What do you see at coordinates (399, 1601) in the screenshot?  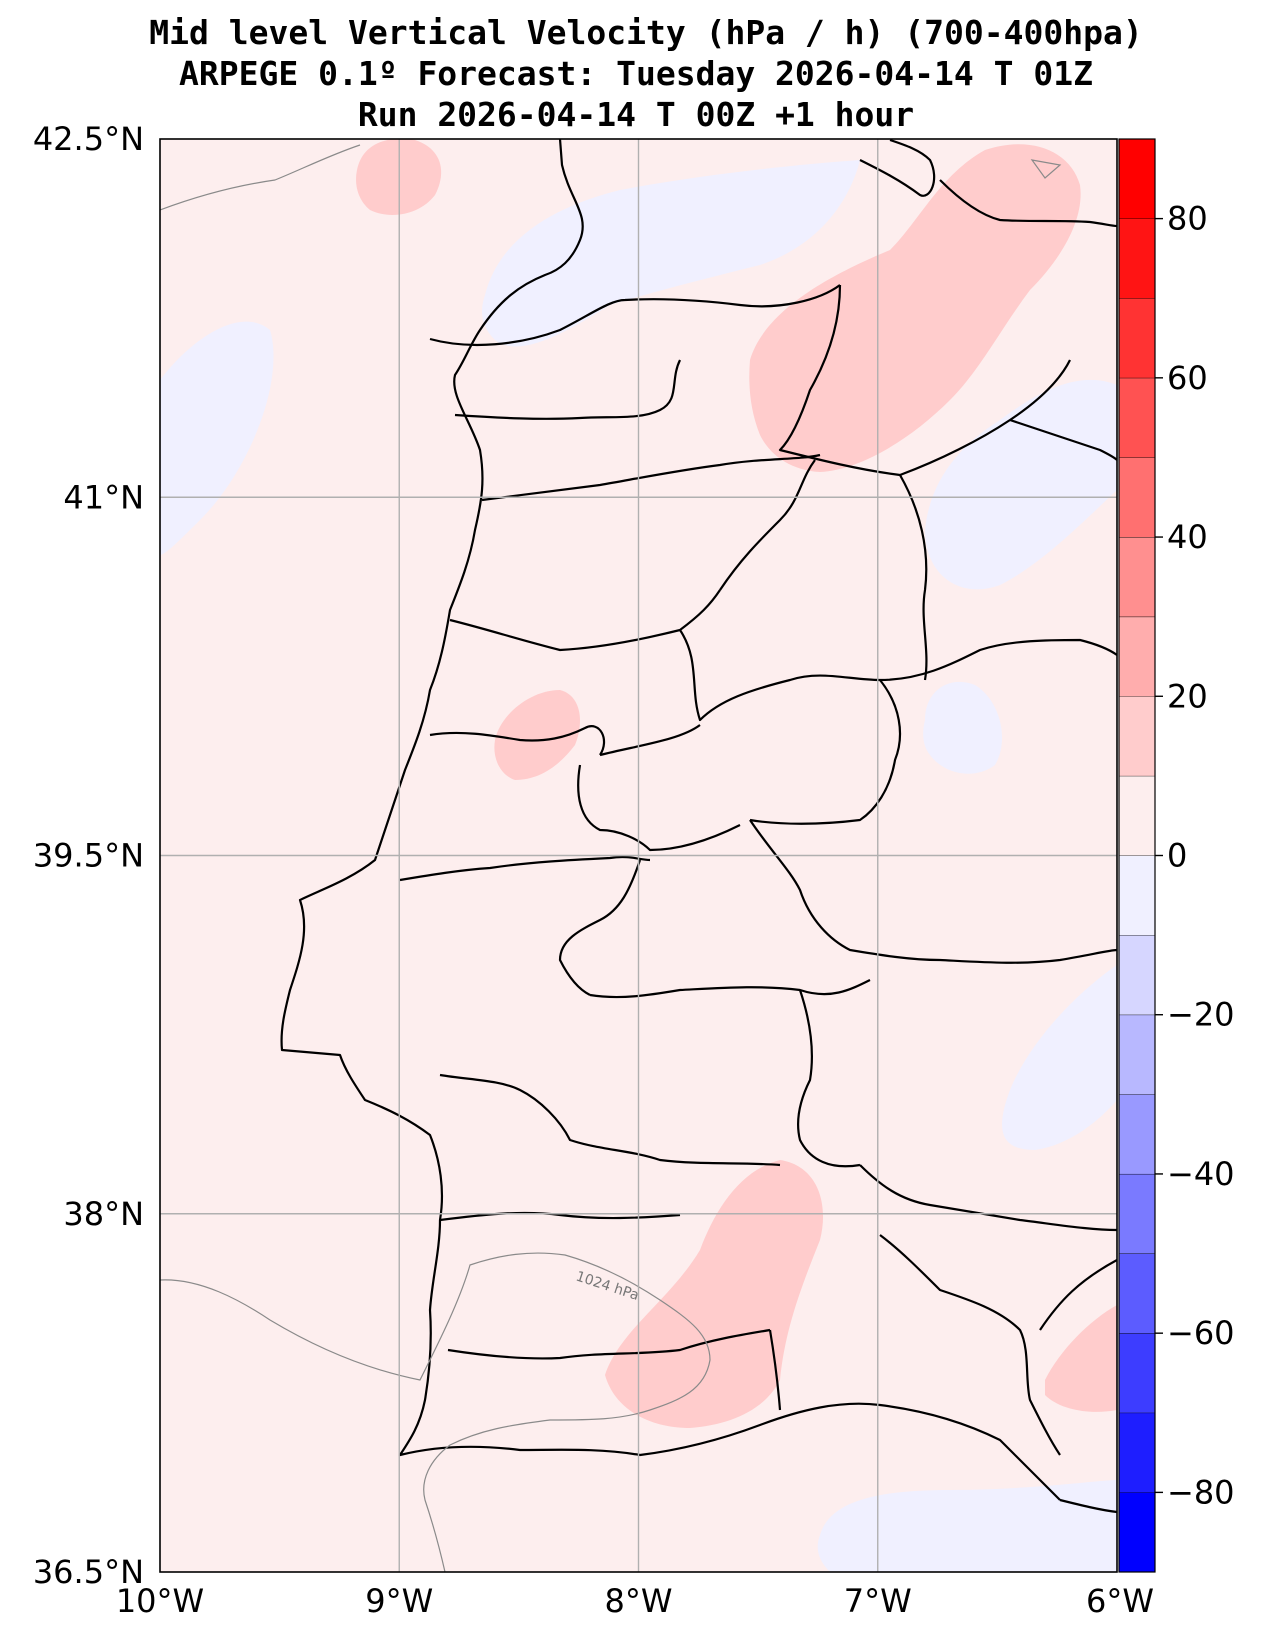 I see `x-tick-label: 9°W` at bounding box center [399, 1601].